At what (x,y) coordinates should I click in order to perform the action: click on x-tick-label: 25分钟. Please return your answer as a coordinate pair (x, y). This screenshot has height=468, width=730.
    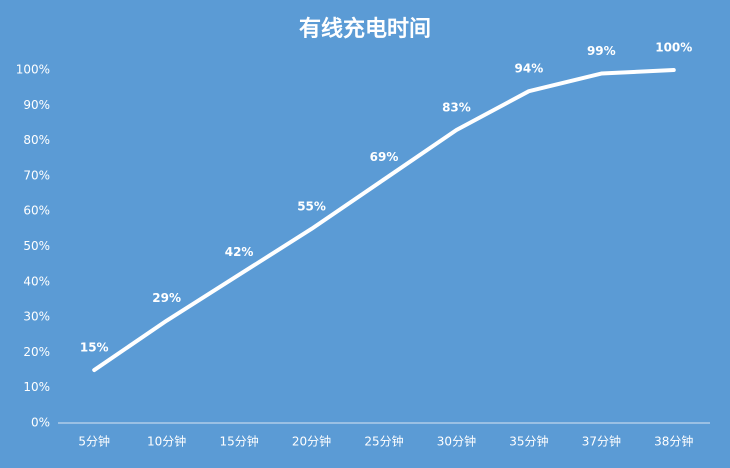
    Looking at the image, I should click on (383, 441).